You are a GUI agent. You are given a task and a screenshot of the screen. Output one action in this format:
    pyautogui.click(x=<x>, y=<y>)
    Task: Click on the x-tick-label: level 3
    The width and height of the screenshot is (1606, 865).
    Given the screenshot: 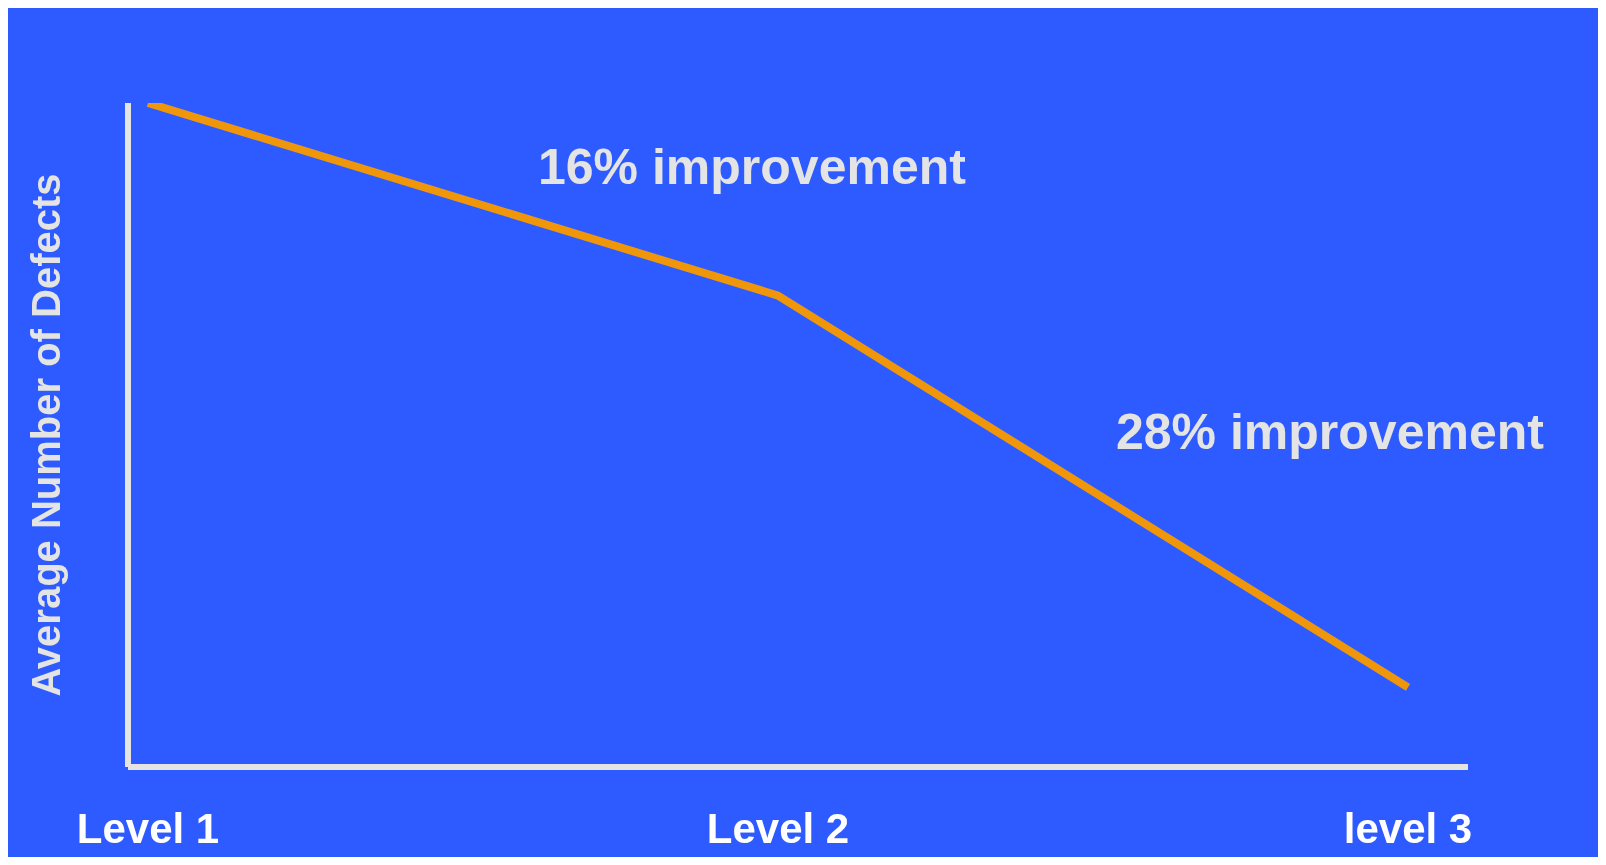 What is the action you would take?
    pyautogui.click(x=1408, y=828)
    